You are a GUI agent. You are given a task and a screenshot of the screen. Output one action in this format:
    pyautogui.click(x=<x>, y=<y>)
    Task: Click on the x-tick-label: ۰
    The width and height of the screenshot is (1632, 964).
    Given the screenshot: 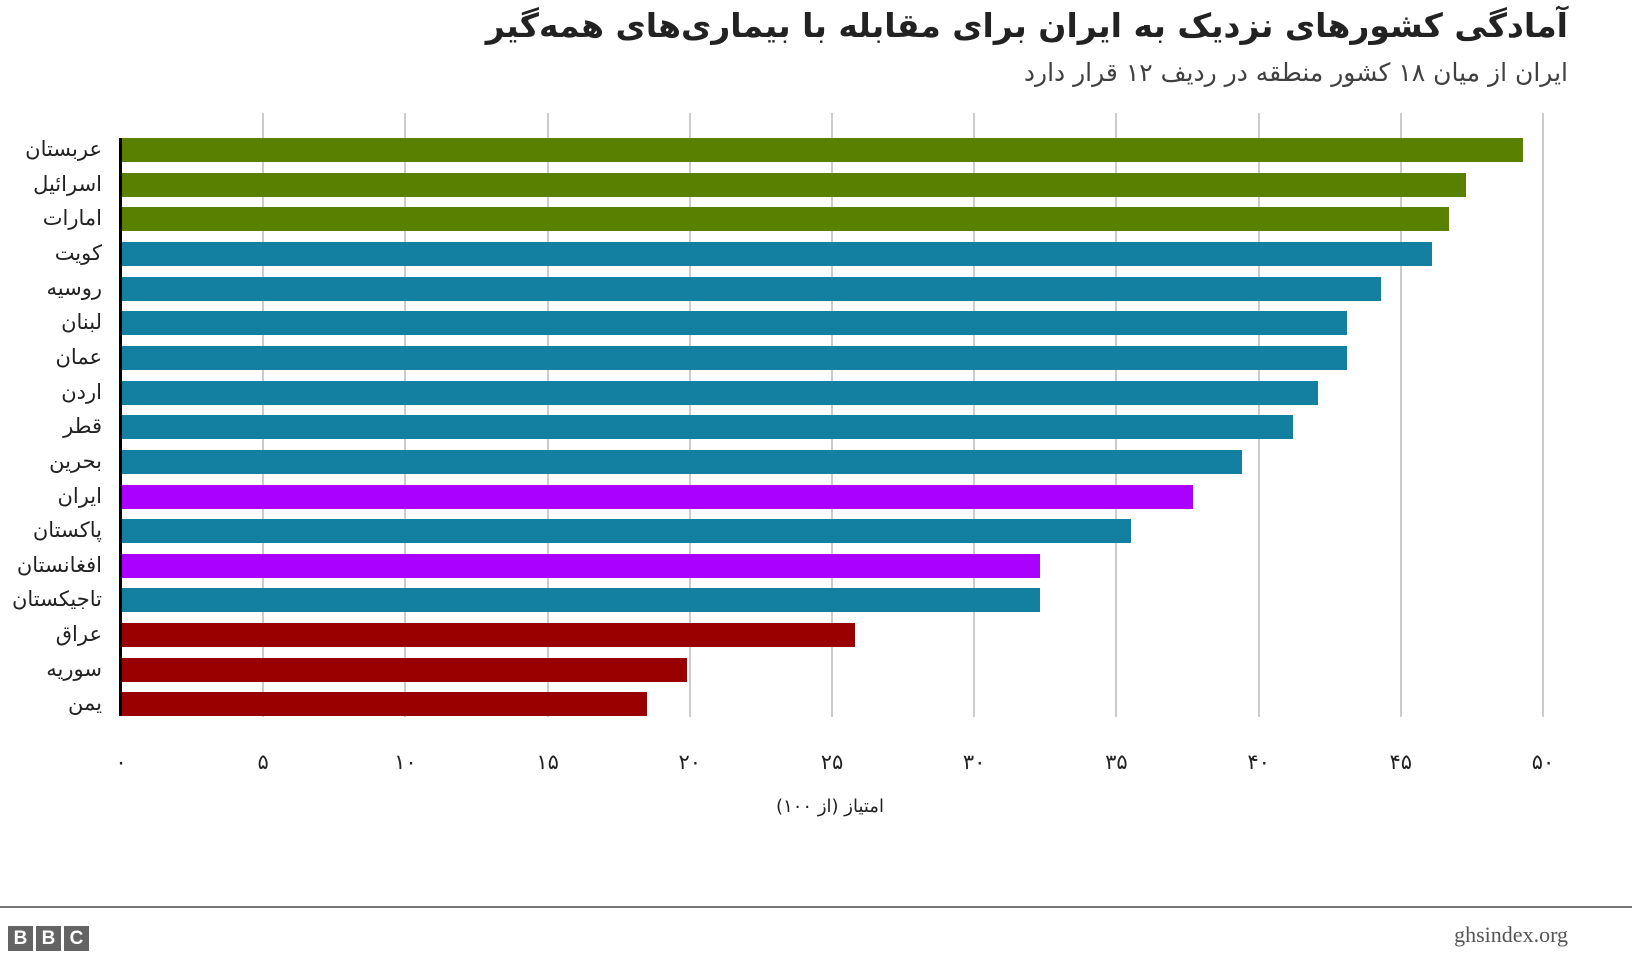 What is the action you would take?
    pyautogui.click(x=121, y=762)
    